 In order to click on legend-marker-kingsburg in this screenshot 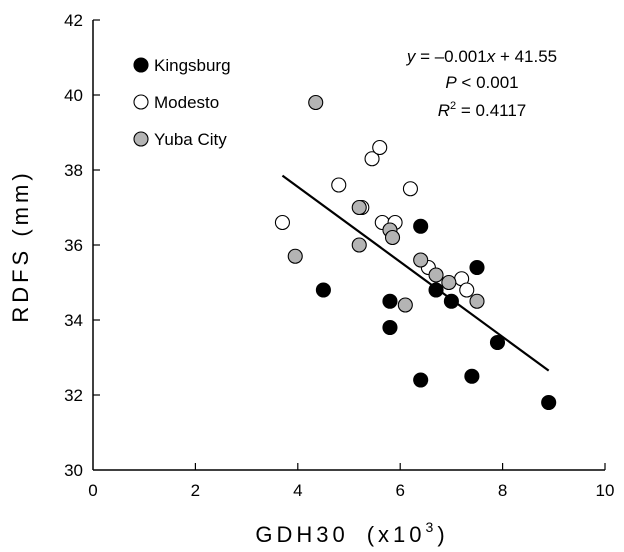, I will do `click(141, 65)`.